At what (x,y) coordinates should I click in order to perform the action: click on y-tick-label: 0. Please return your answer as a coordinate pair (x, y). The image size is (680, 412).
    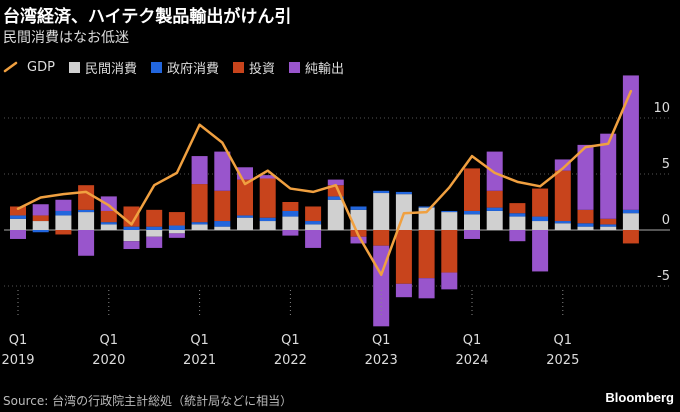
    Looking at the image, I should click on (666, 220).